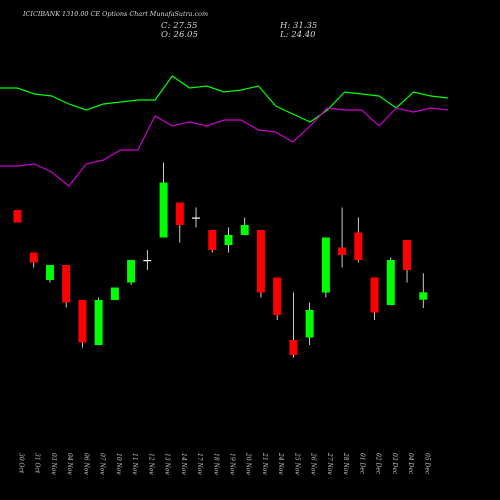  I want to click on x-tick-label: 31 Oct, so click(37, 463).